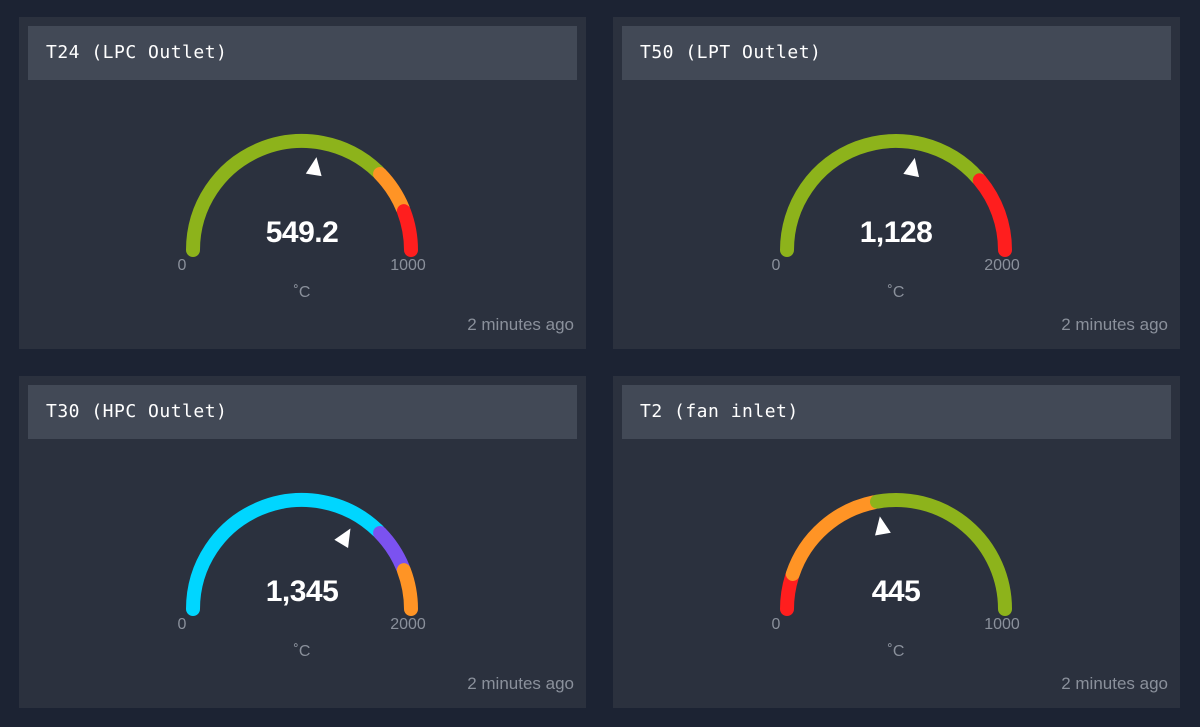 The height and width of the screenshot is (727, 1200). I want to click on gauge: 549.2 0 1000 ˚C, so click(302, 217).